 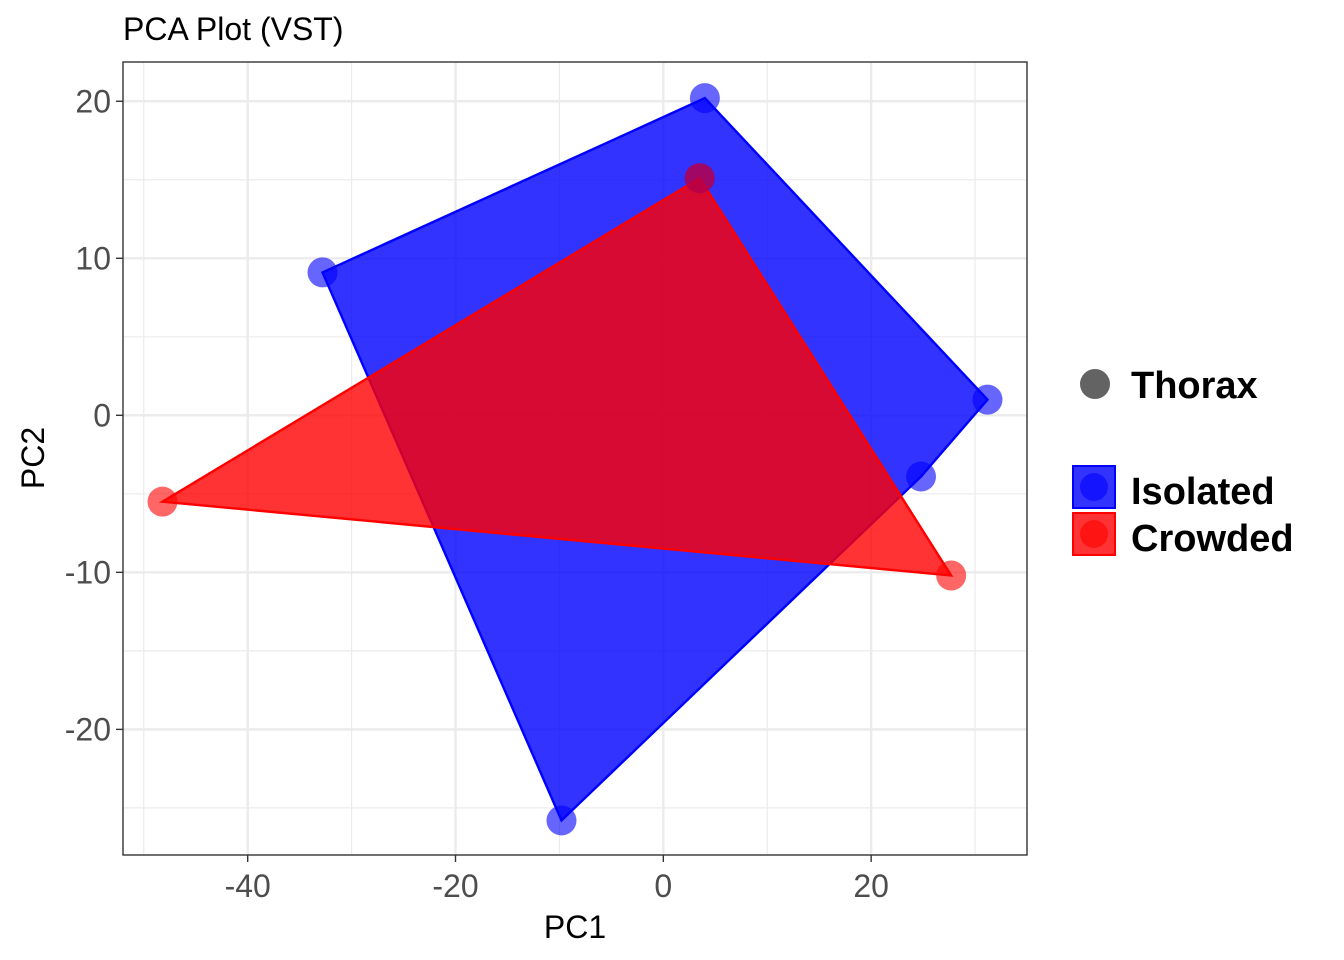 I want to click on legend-crowded-label: Crowded, so click(x=1212, y=539).